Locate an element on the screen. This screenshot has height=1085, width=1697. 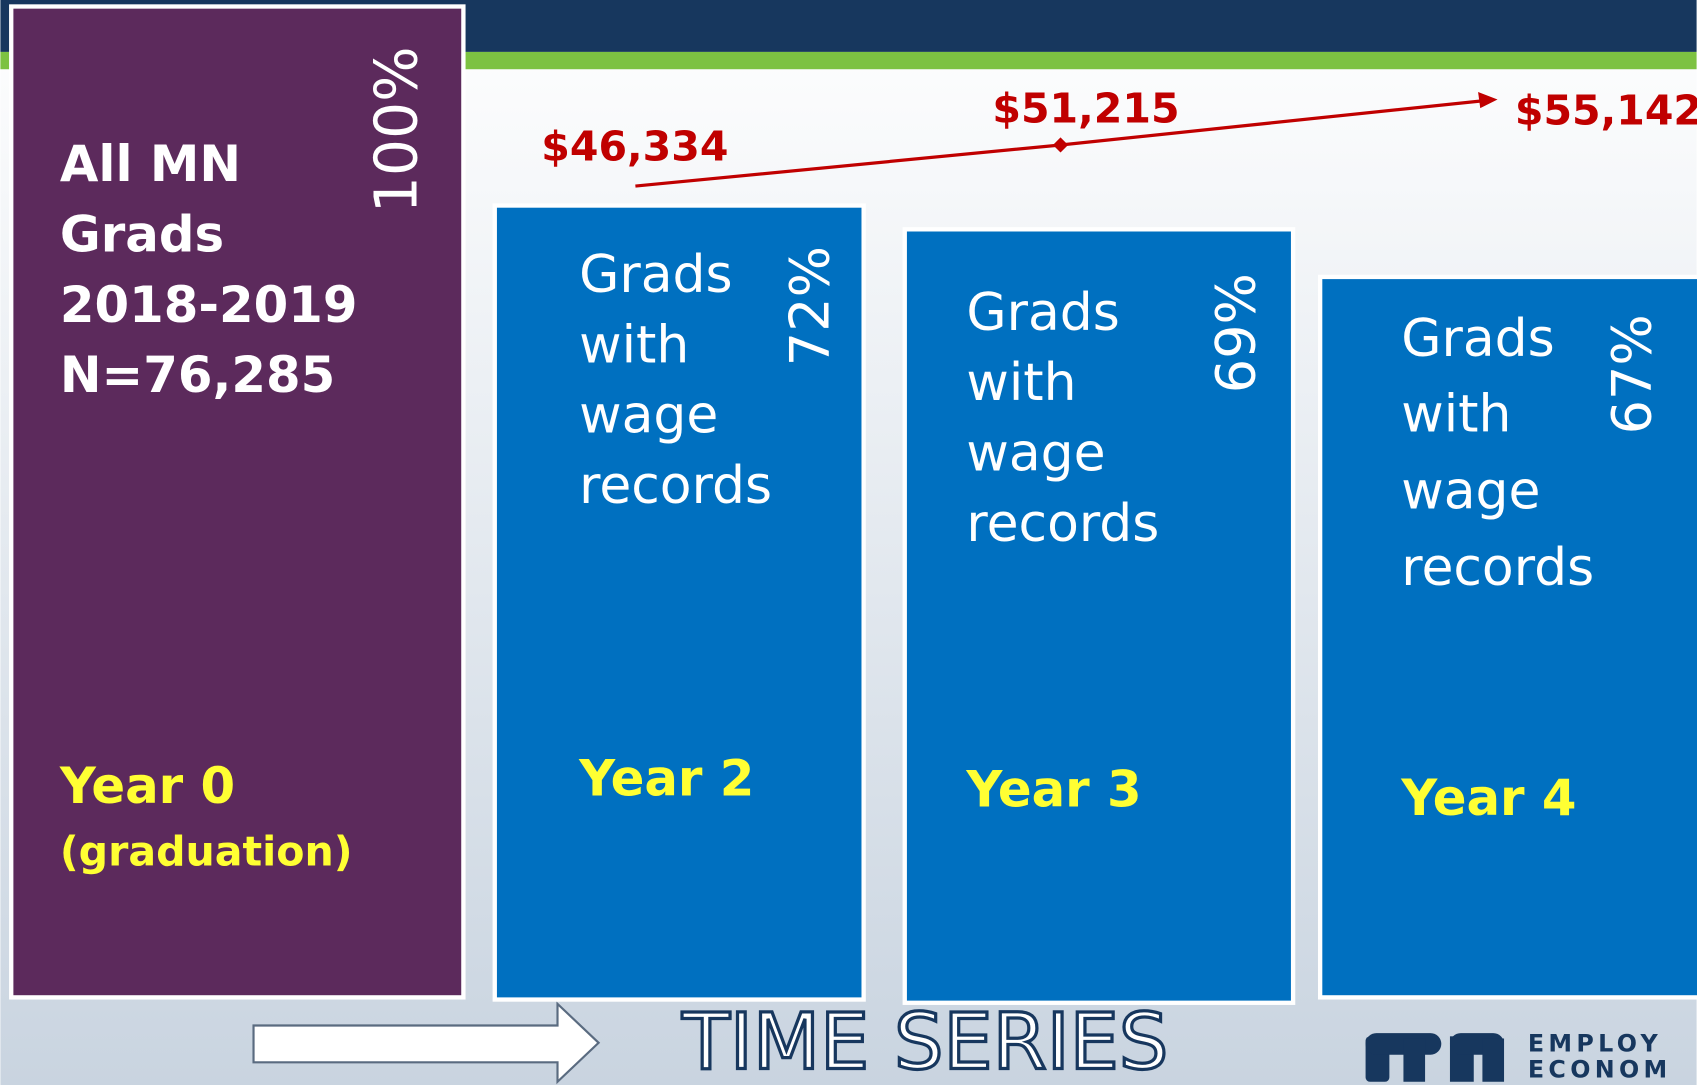
year-label: Year 0 is located at coordinates (147, 786).